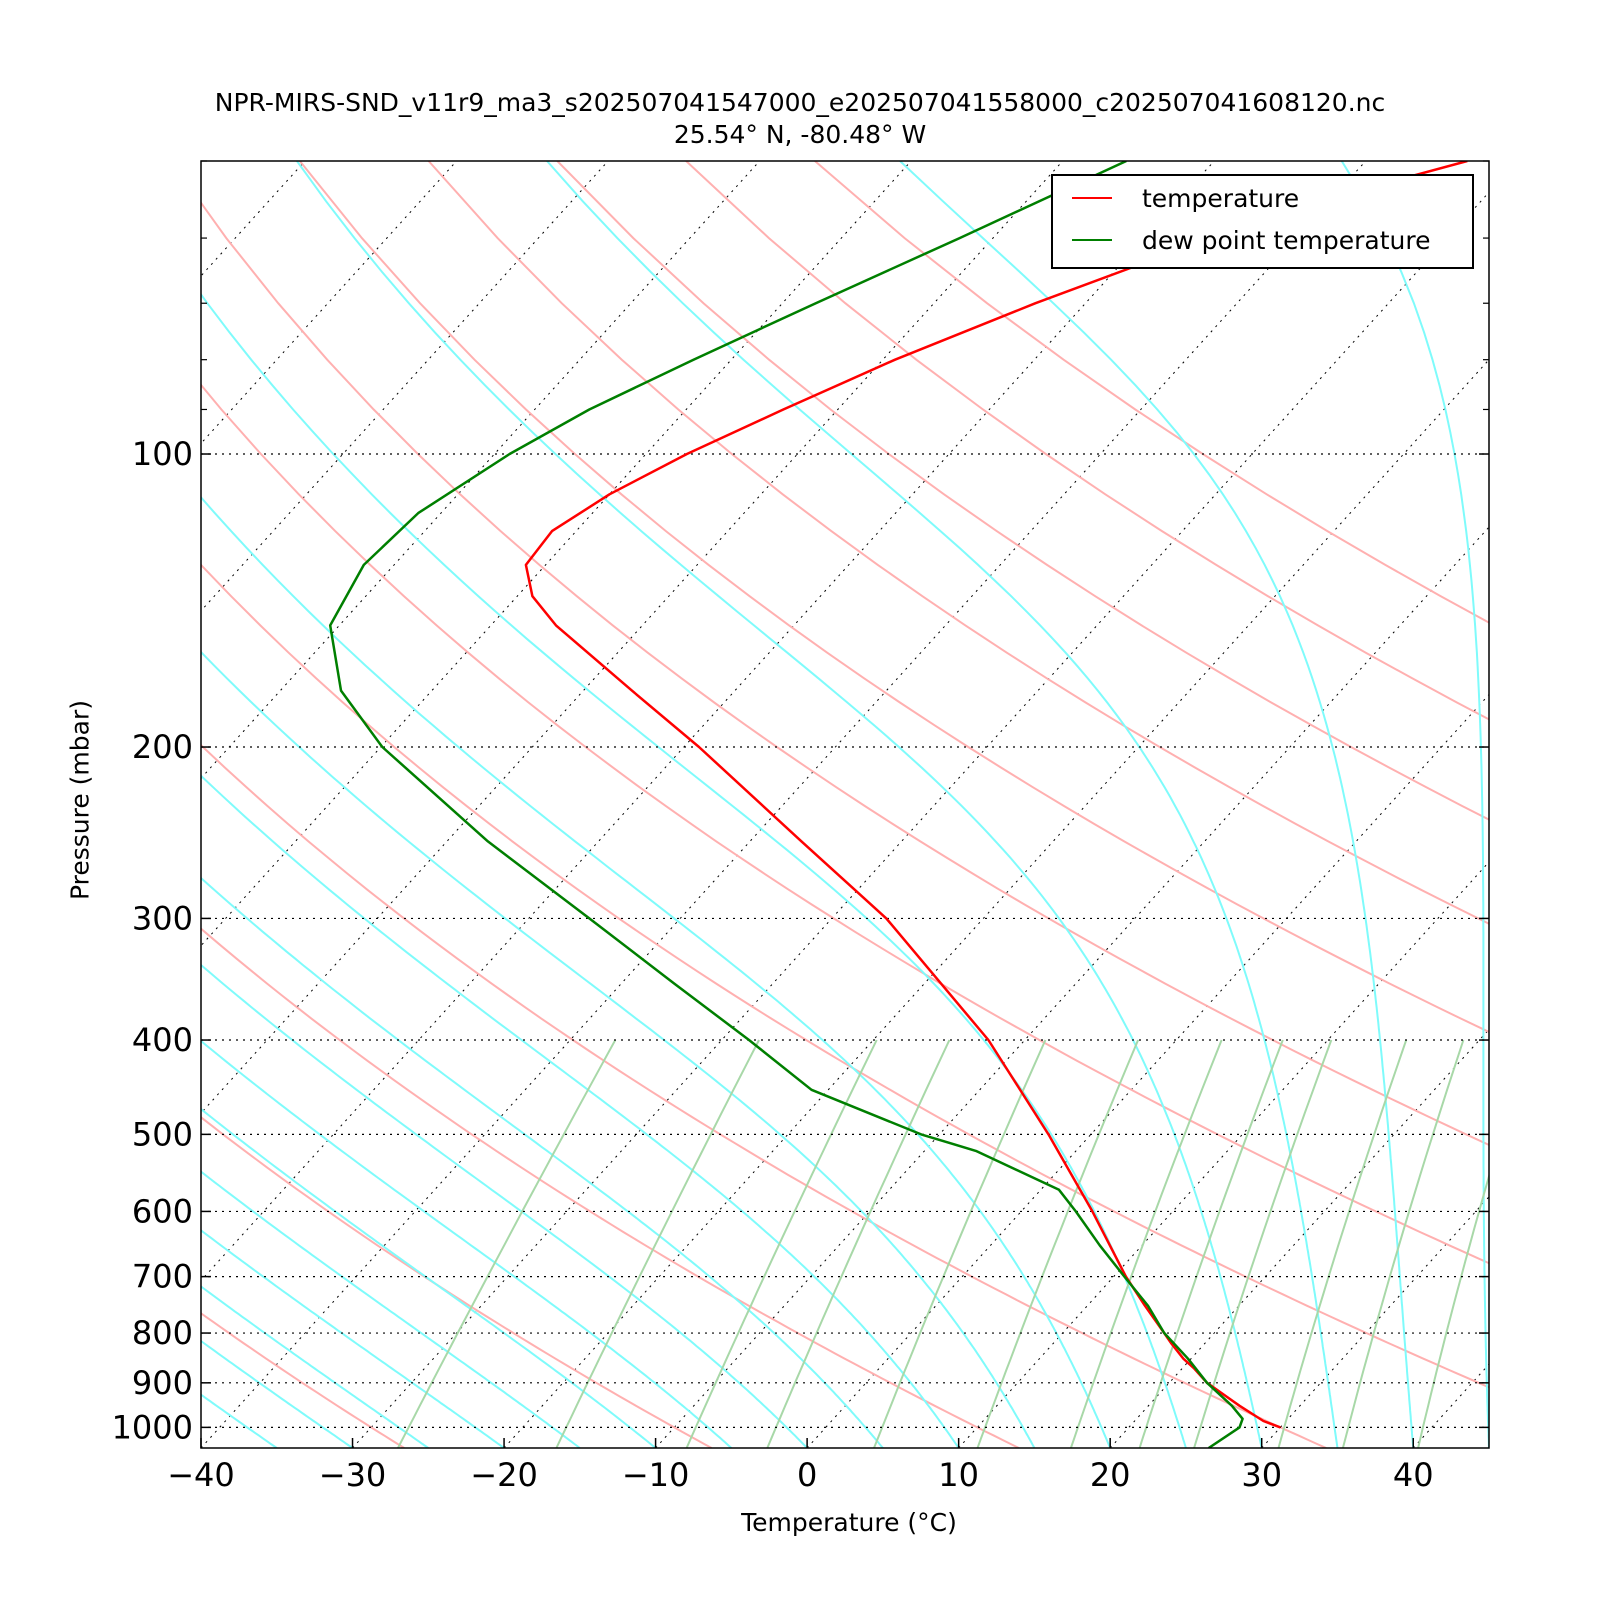 The height and width of the screenshot is (1600, 1600). What do you see at coordinates (162, 454) in the screenshot?
I see `y-tick-label: 100` at bounding box center [162, 454].